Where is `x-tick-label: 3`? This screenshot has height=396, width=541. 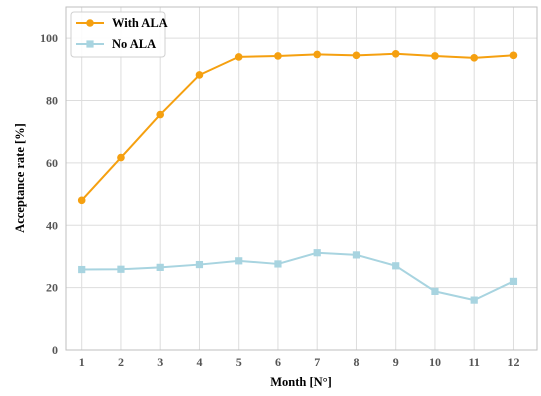
x-tick-label: 3 is located at coordinates (160, 362).